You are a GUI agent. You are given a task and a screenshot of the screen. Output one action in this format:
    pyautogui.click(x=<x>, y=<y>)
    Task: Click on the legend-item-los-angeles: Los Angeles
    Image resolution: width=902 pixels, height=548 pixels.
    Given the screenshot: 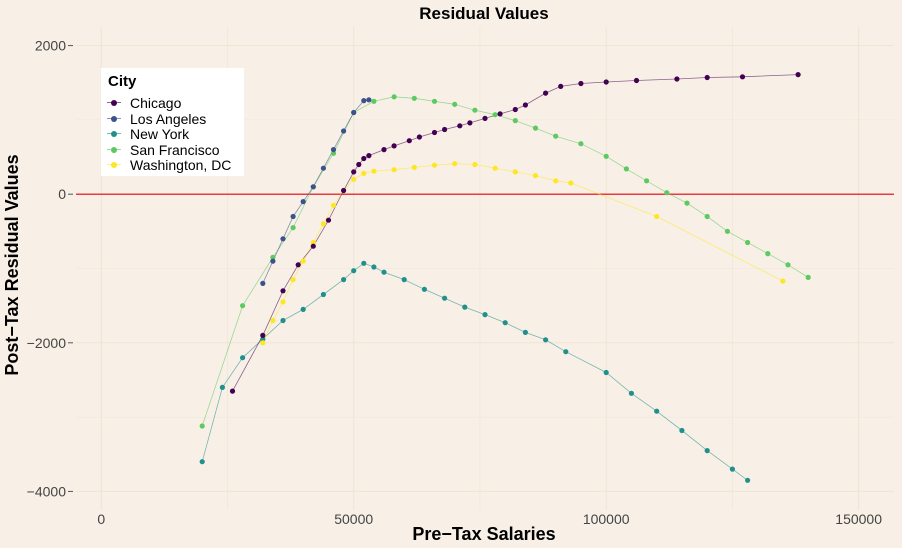 What is the action you would take?
    pyautogui.click(x=175, y=119)
    